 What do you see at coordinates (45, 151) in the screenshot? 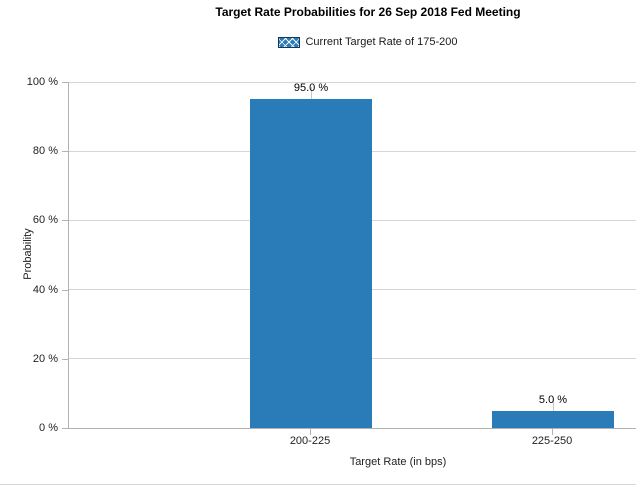
I see `y-axis-tick-label: 80 %` at bounding box center [45, 151].